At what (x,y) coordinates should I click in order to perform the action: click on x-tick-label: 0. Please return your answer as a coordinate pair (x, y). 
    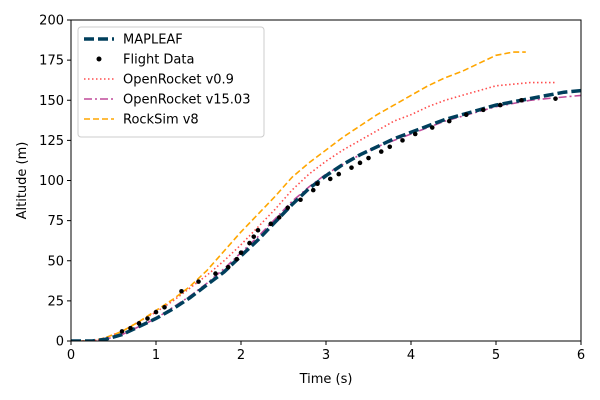
    Looking at the image, I should click on (71, 355).